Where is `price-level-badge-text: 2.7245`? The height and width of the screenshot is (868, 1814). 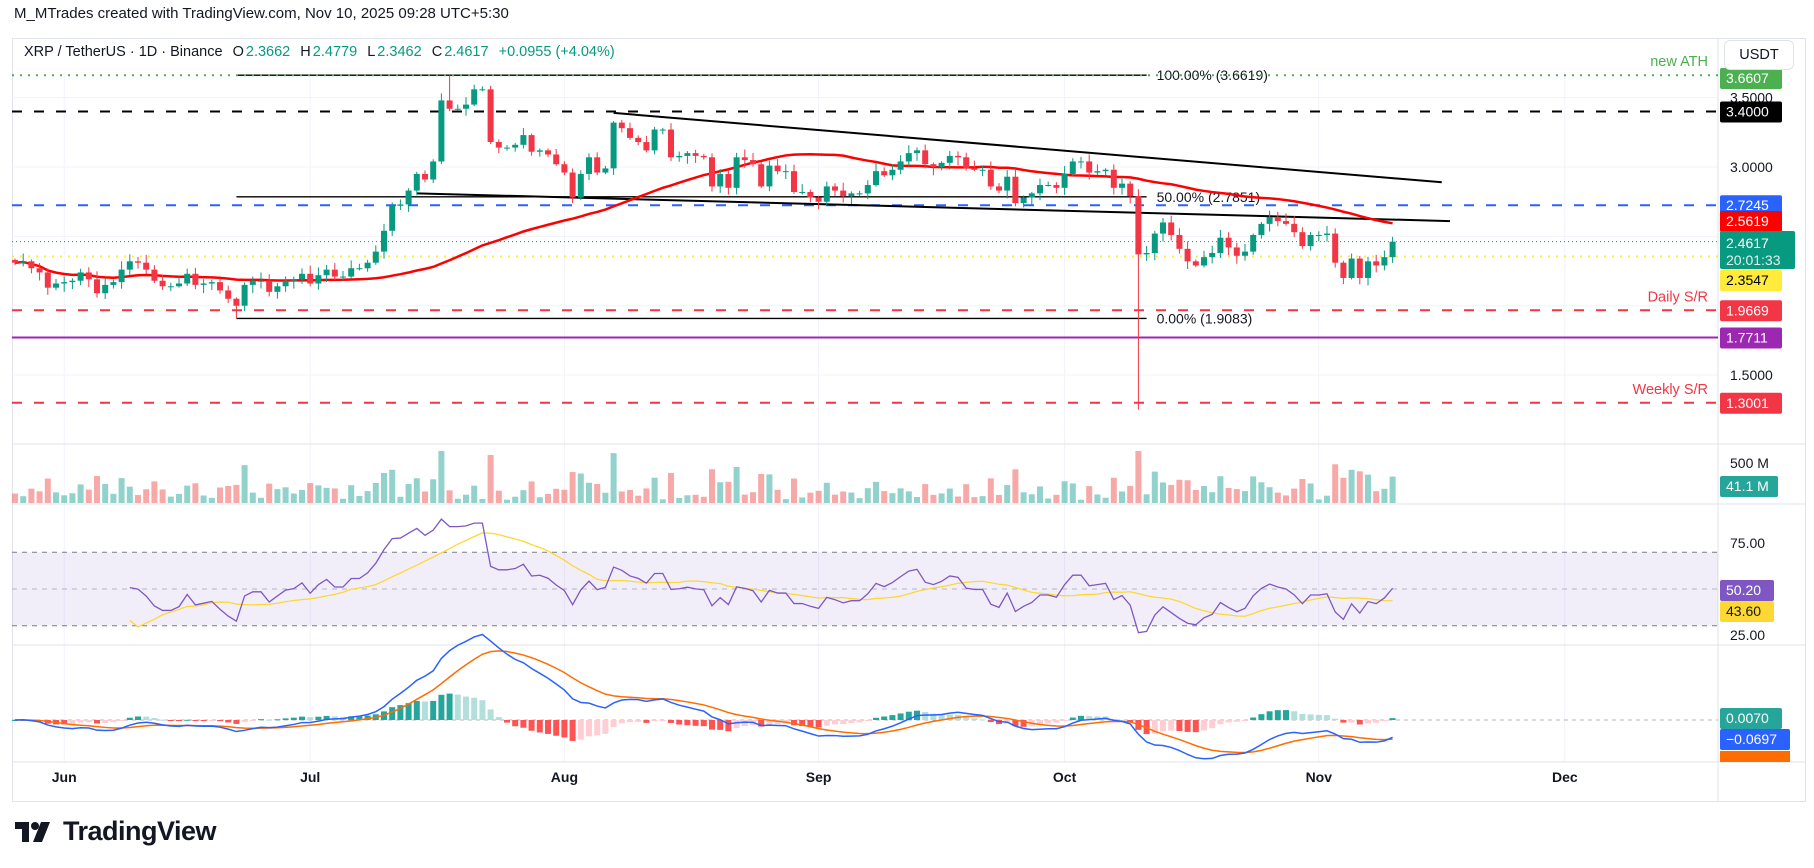 price-level-badge-text: 2.7245 is located at coordinates (1747, 205).